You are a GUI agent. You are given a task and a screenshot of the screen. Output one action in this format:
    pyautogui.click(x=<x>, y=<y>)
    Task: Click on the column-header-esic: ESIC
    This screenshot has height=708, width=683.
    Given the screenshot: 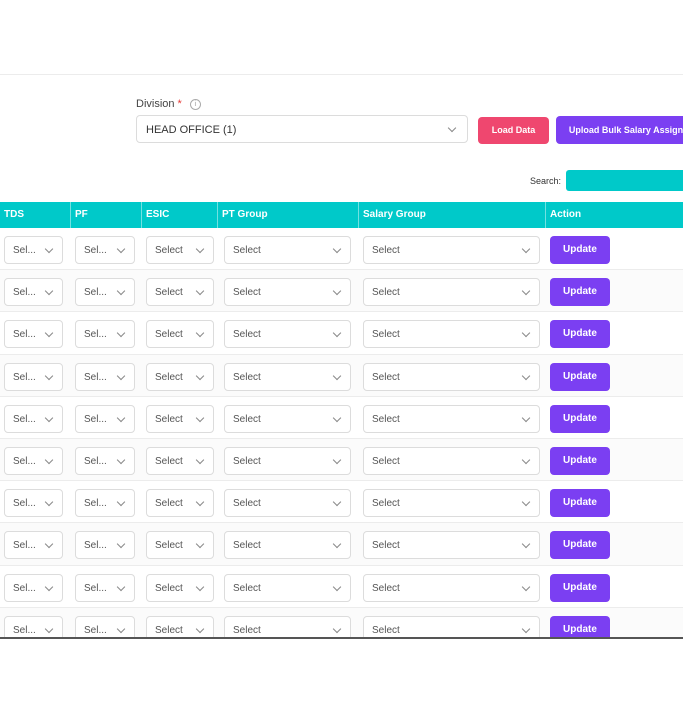 What is the action you would take?
    pyautogui.click(x=180, y=215)
    